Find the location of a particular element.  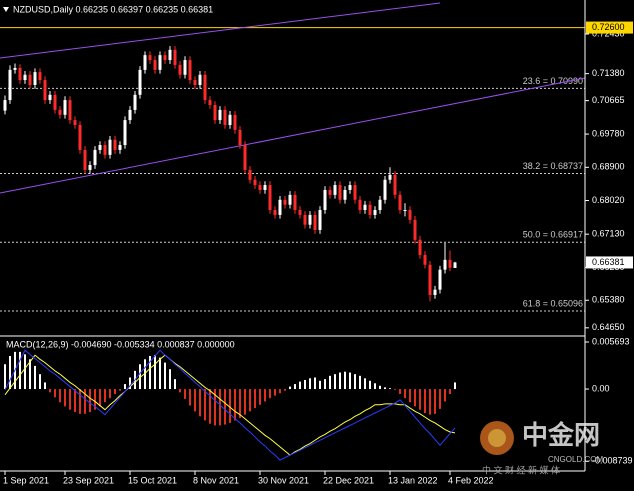

level-box is located at coordinates (609, 27).